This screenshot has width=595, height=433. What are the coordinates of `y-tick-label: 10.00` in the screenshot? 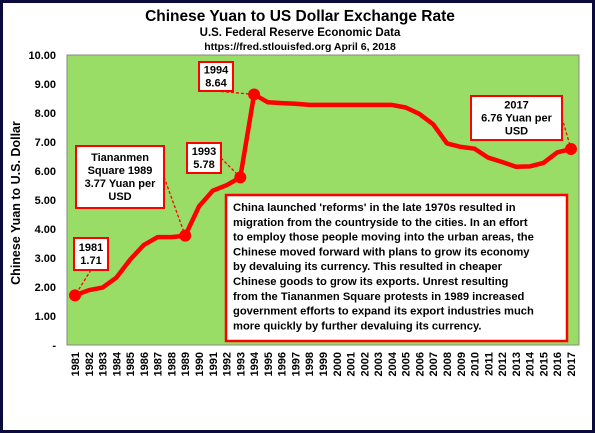 It's located at (42, 56).